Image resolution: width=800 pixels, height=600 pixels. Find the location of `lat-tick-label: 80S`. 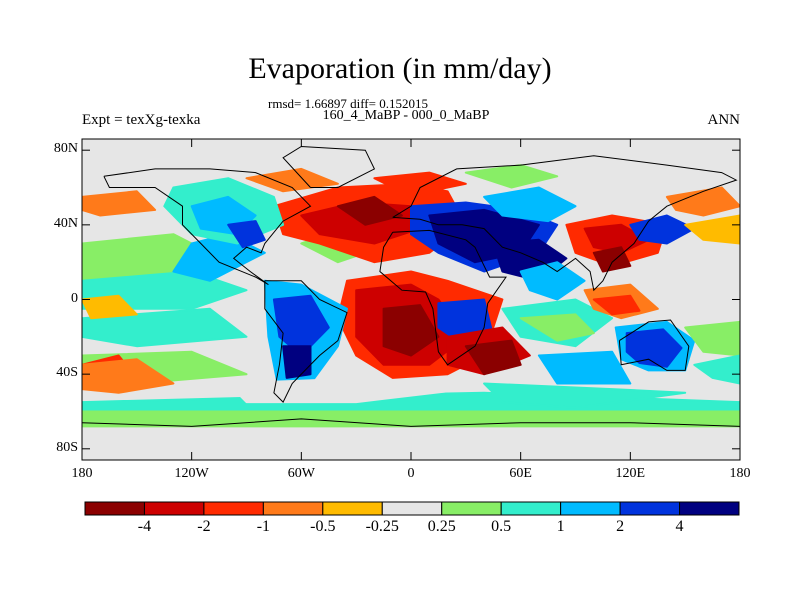

lat-tick-label: 80S is located at coordinates (67, 447).